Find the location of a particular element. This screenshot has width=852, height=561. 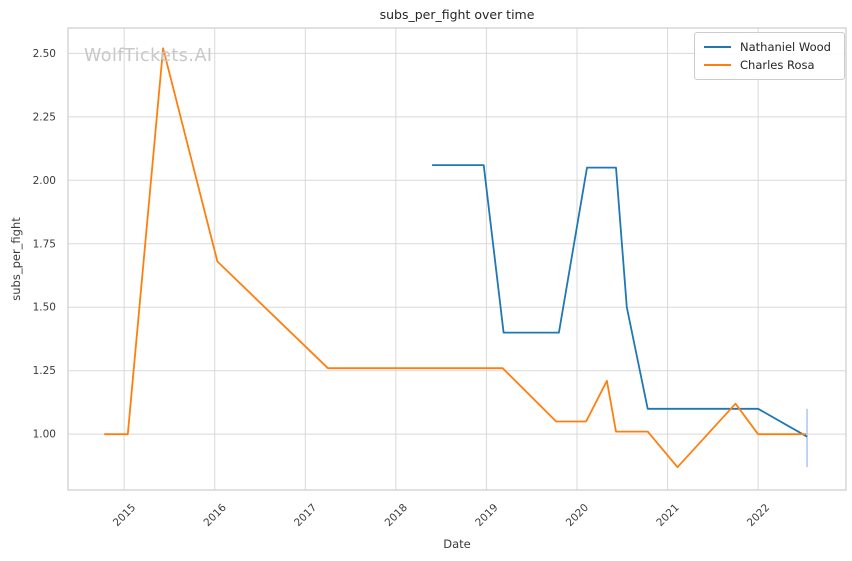

x-tick-label: 2016 is located at coordinates (215, 515).